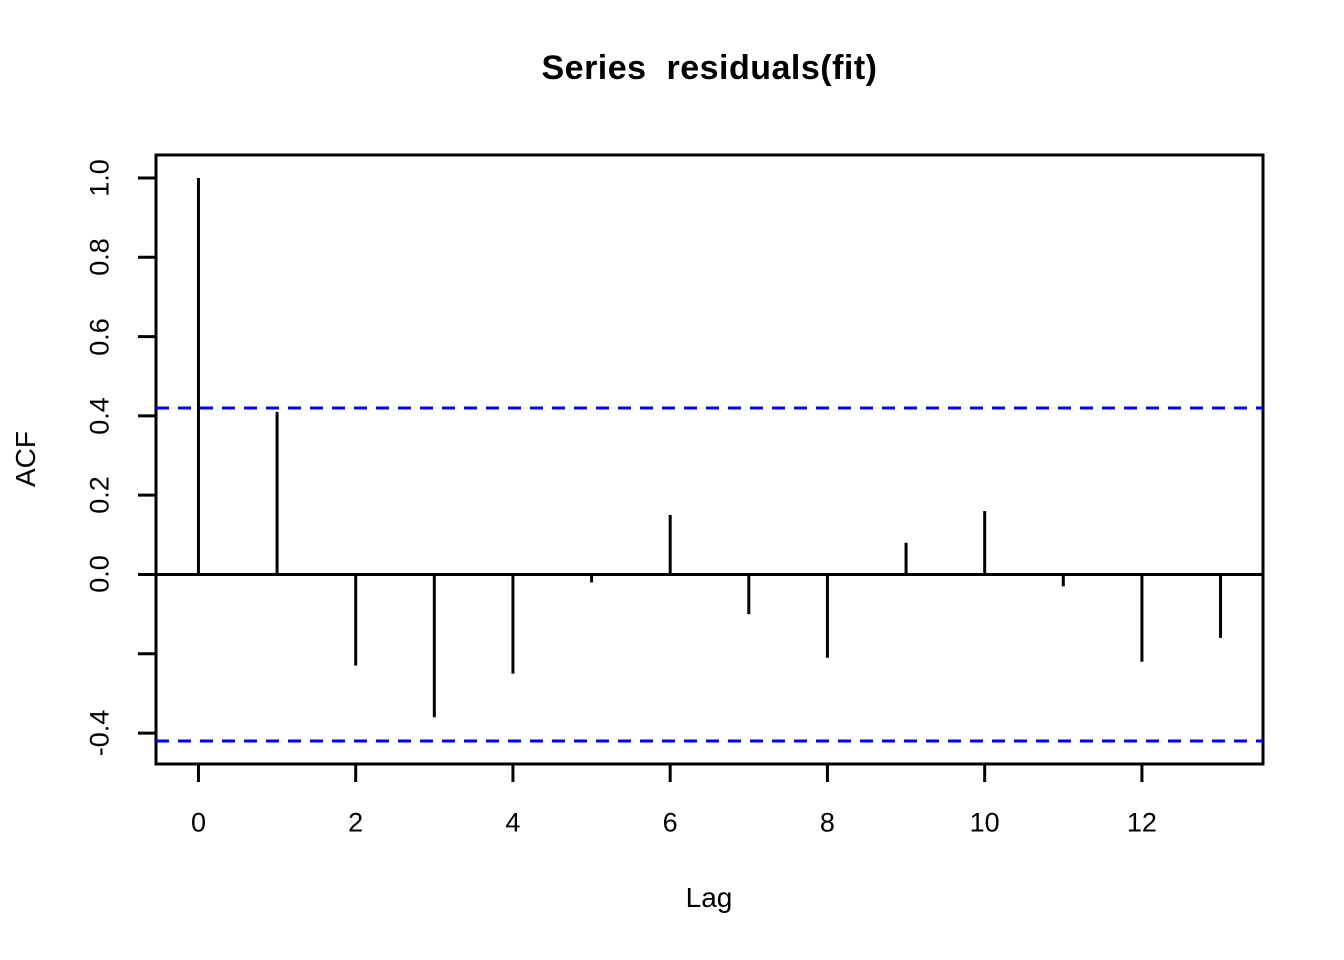 The image size is (1344, 960). Describe the element at coordinates (99, 495) in the screenshot. I see `y-tick-label: 0.2` at that location.